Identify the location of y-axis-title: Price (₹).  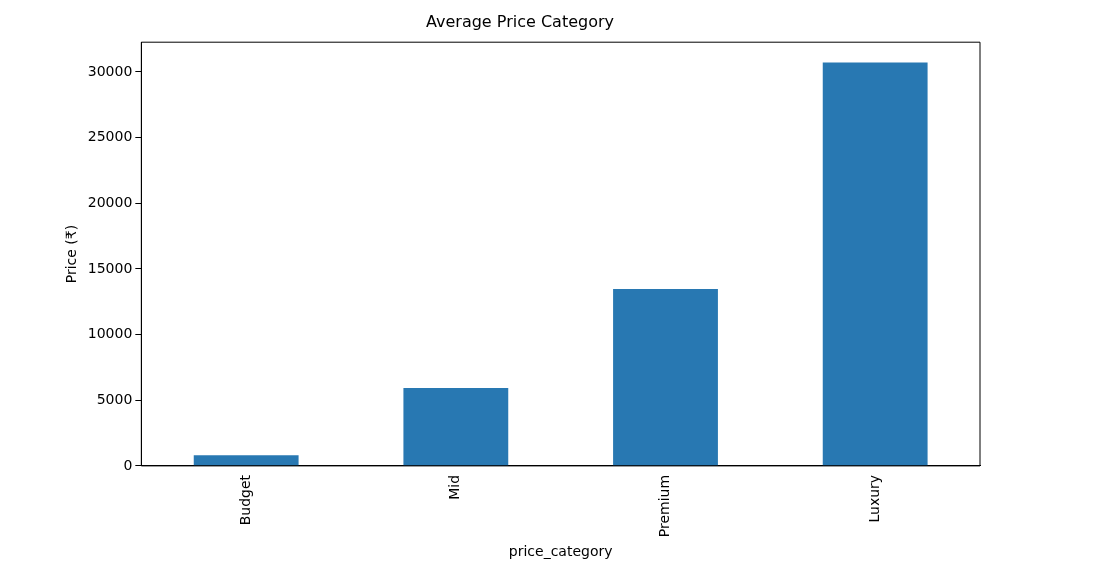
(71, 254).